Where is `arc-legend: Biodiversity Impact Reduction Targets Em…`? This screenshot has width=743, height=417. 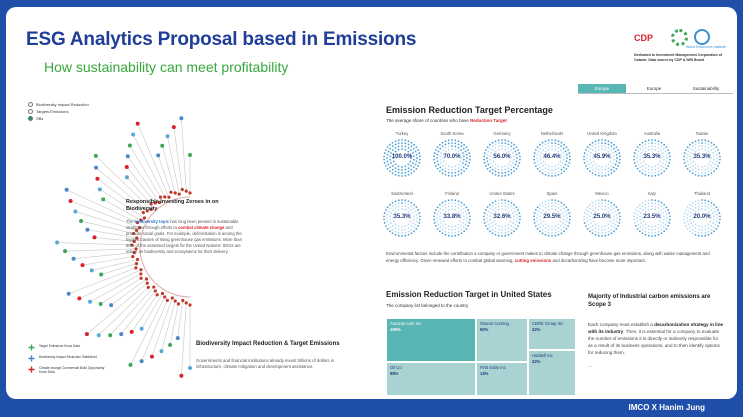 arc-legend: Biodiversity Impact Reduction Targets Em… is located at coordinates (78, 111).